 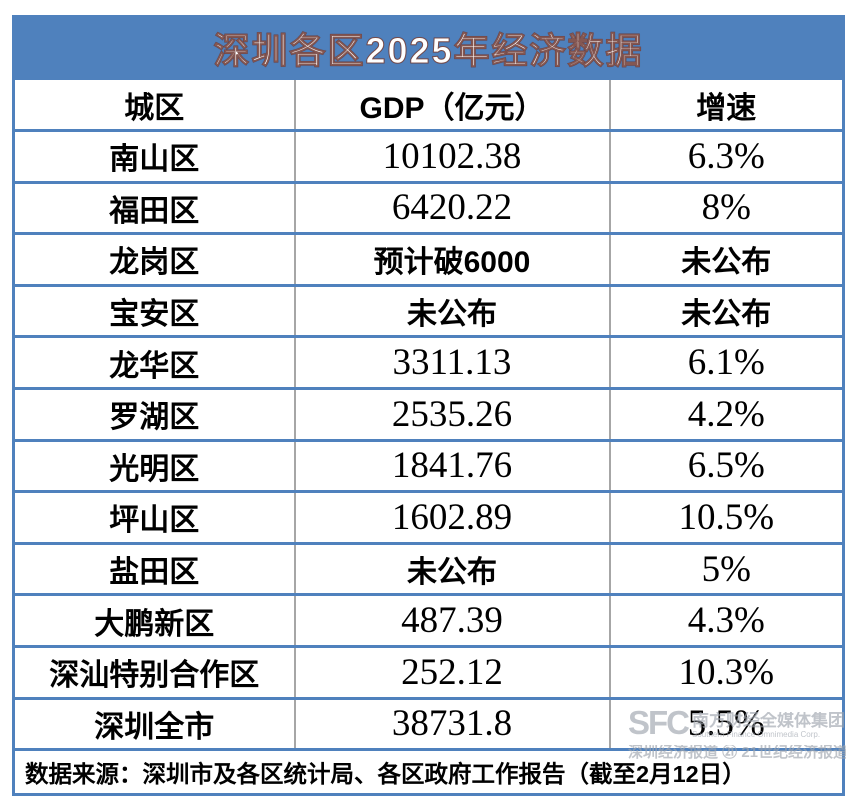 I want to click on gdp-cell: 1841.76, so click(x=451, y=467).